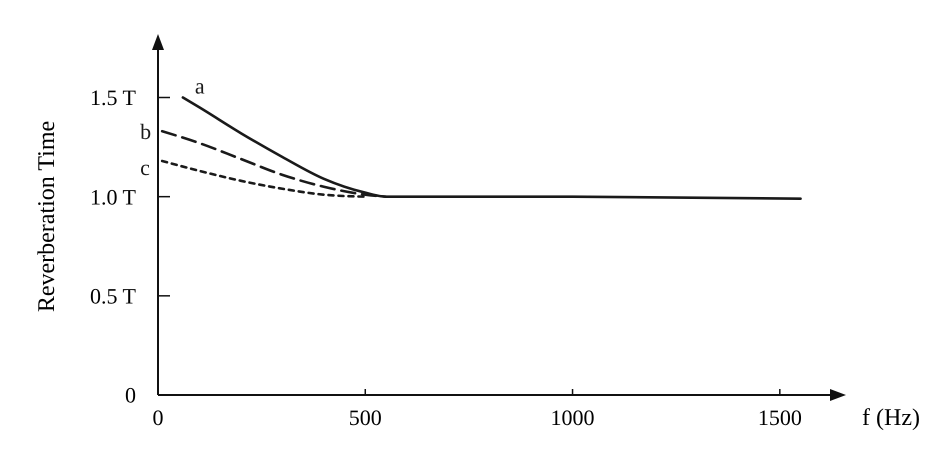 The image size is (950, 453). Describe the element at coordinates (113, 97) in the screenshot. I see `y-tick-label: 1.5 T` at that location.